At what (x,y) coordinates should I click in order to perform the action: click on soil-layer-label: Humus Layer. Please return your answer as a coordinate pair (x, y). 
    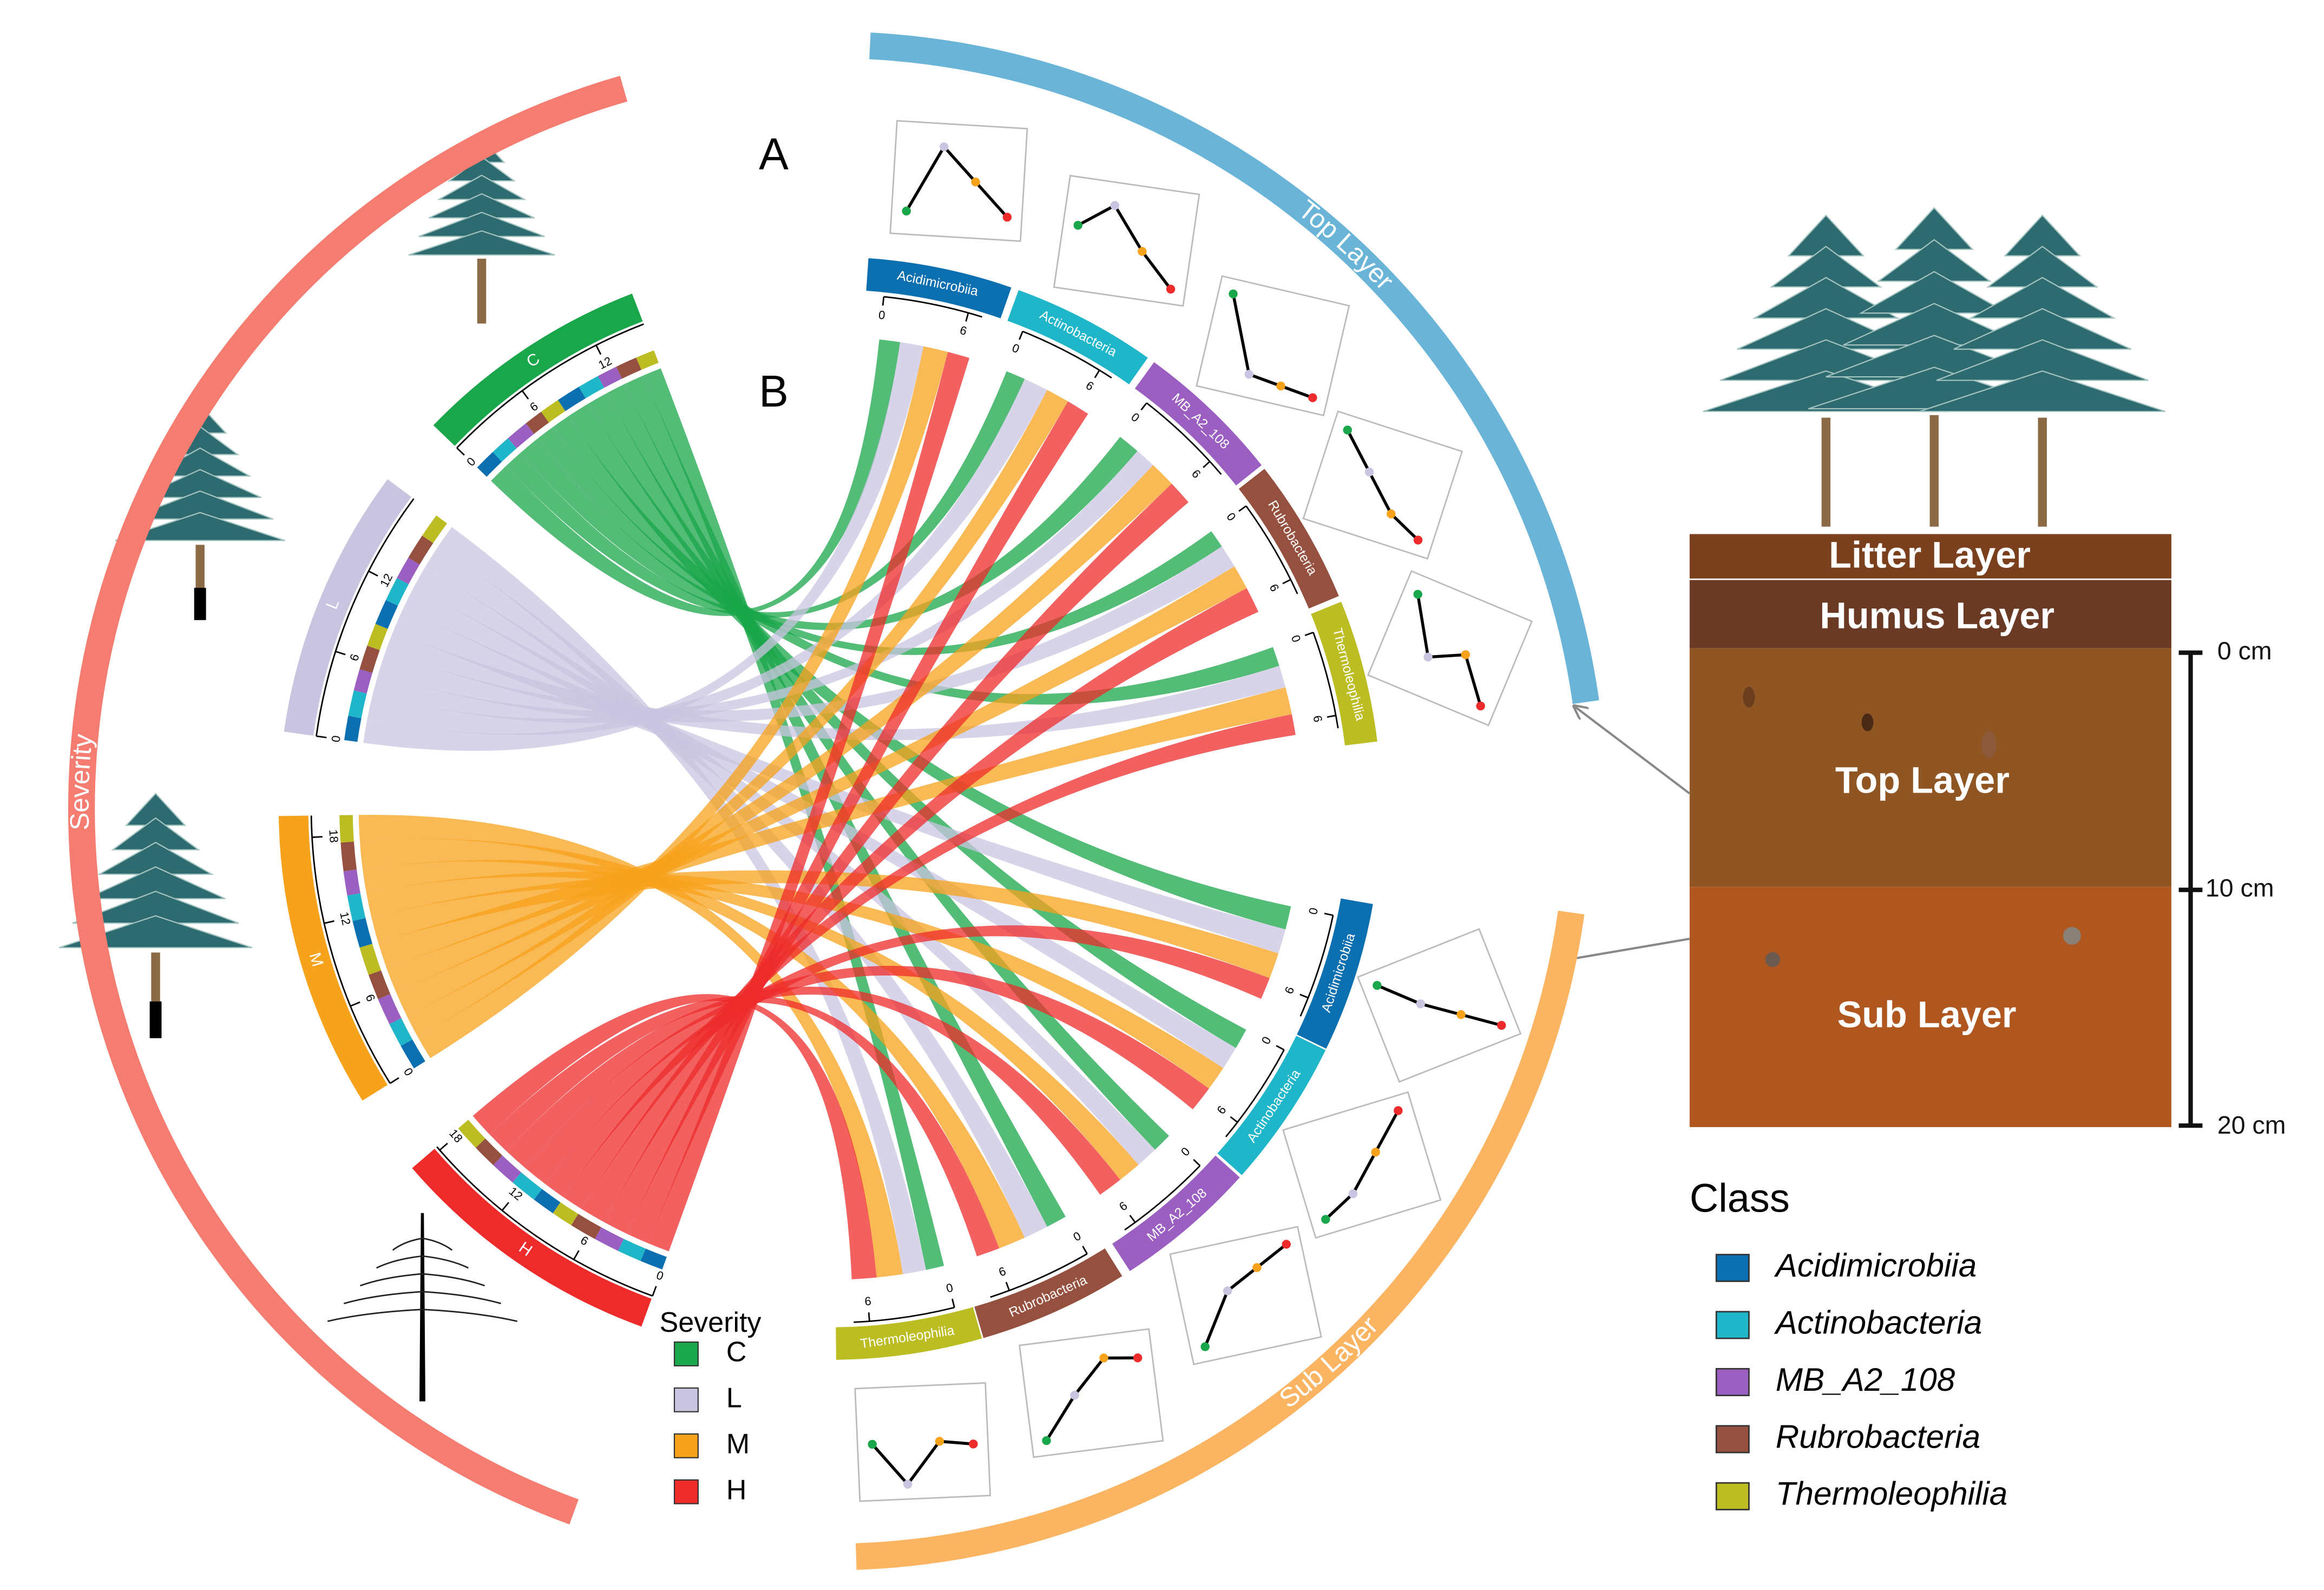
    Looking at the image, I should click on (1937, 616).